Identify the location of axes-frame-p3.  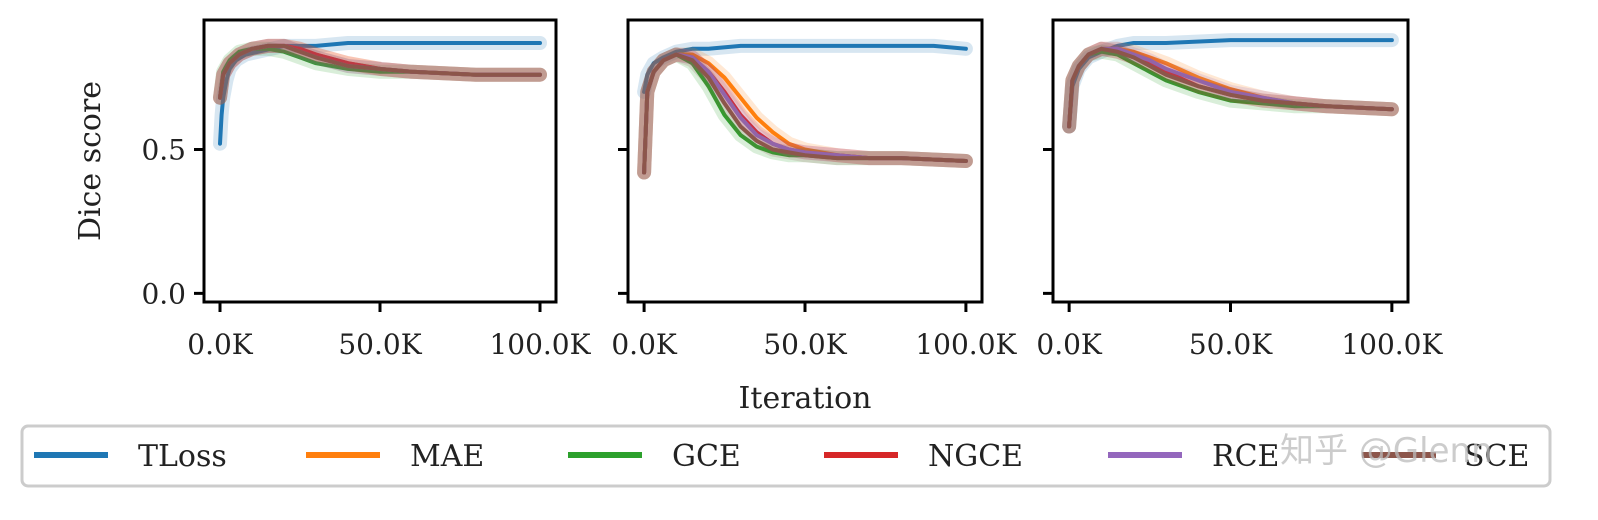
(1230, 161).